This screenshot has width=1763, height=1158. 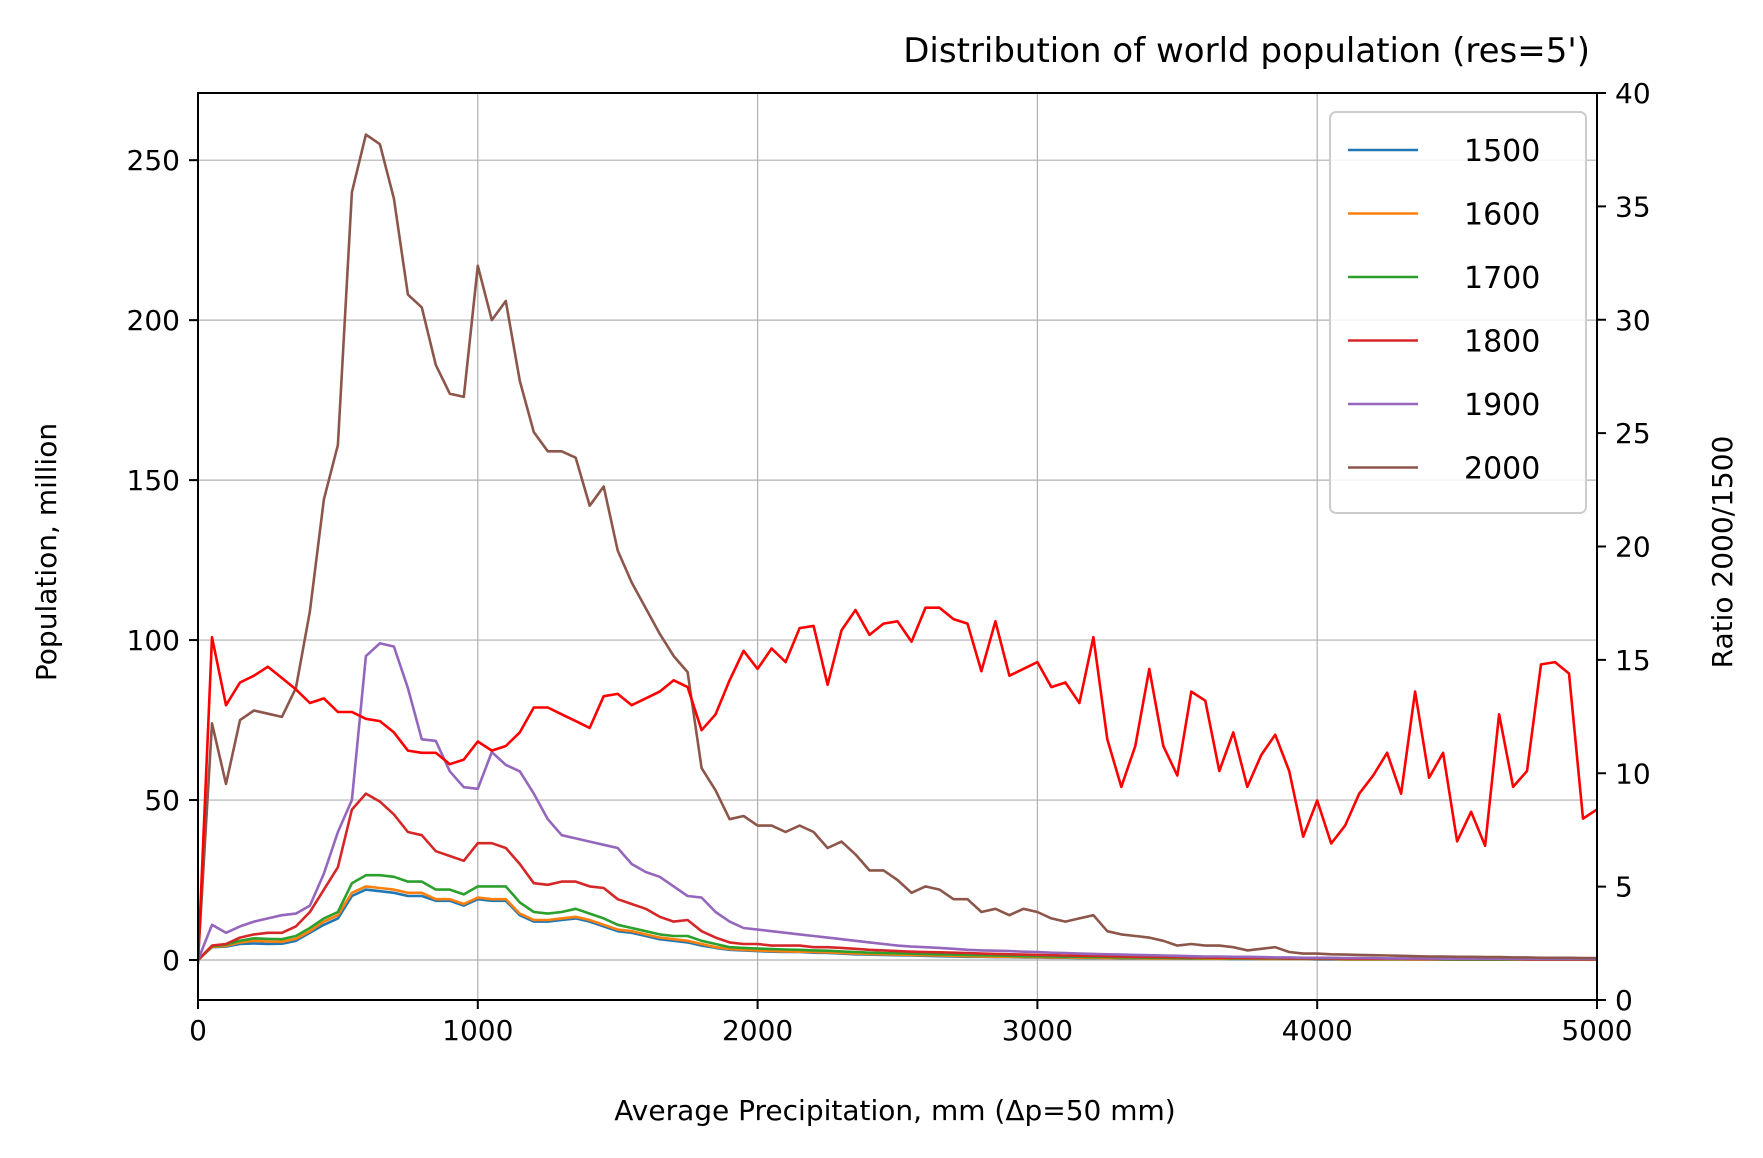 What do you see at coordinates (1624, 1000) in the screenshot?
I see `right-y-tick-label: 0` at bounding box center [1624, 1000].